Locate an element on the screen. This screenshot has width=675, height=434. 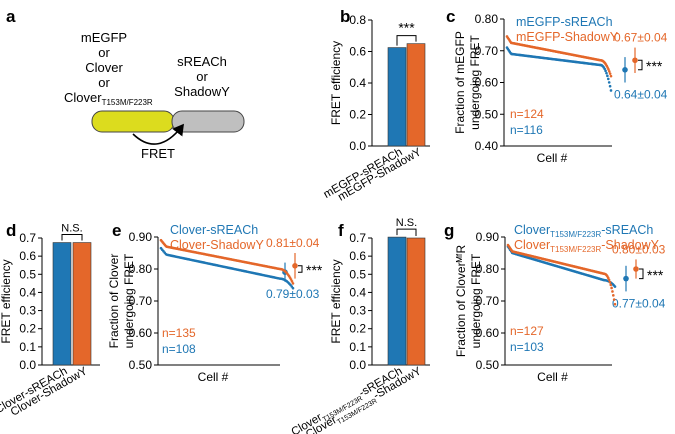
panel-g-legend-2-subscript: T153M/F223R is located at coordinates (575, 249).